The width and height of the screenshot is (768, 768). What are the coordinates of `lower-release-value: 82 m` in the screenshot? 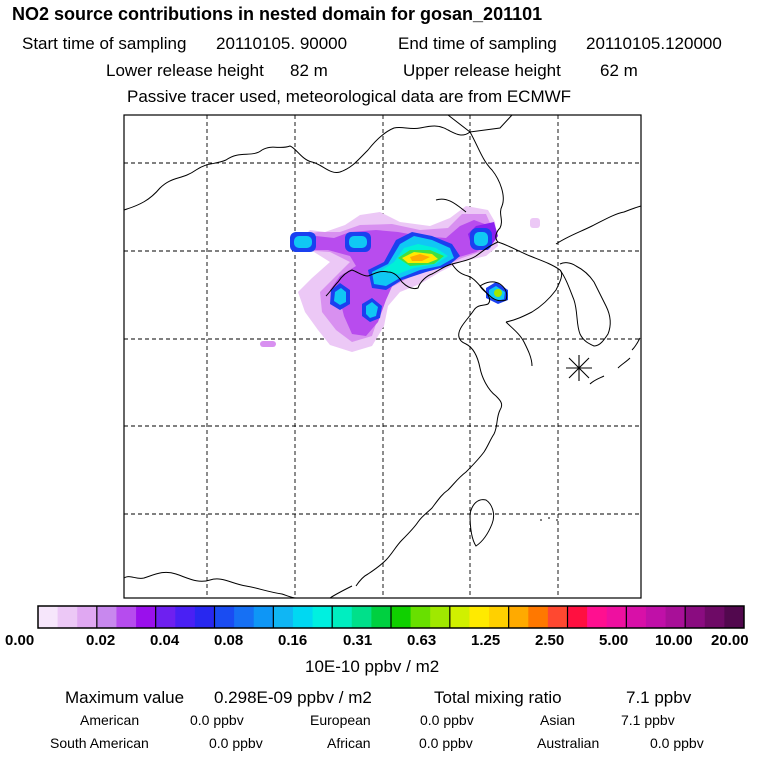 It's located at (309, 70).